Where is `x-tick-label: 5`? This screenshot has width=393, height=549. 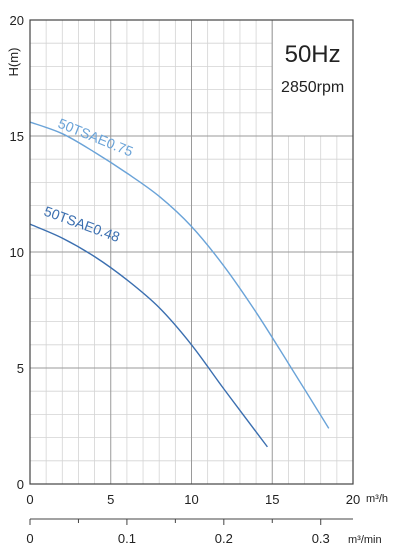
x-tick-label: 5 is located at coordinates (110, 499).